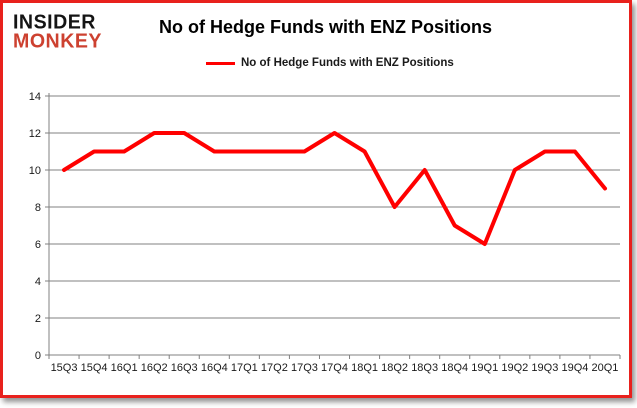 Image resolution: width=637 pixels, height=408 pixels. What do you see at coordinates (544, 368) in the screenshot?
I see `x-axis-tick-label: 19Q3` at bounding box center [544, 368].